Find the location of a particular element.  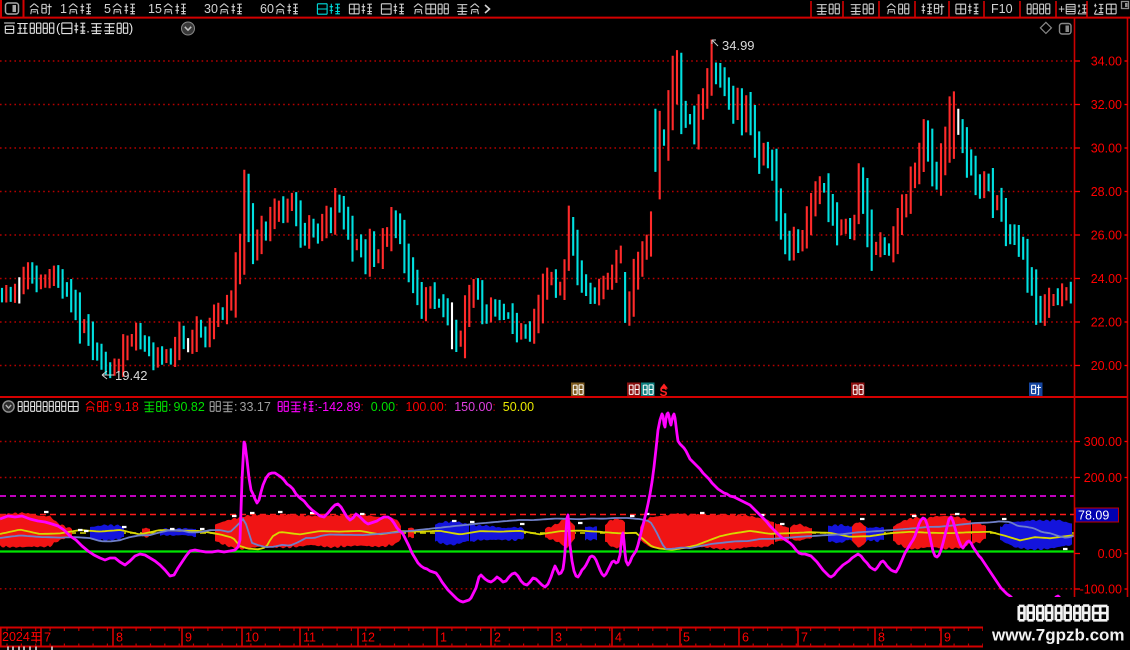

svg-text: 11 is located at coordinates (309, 638).